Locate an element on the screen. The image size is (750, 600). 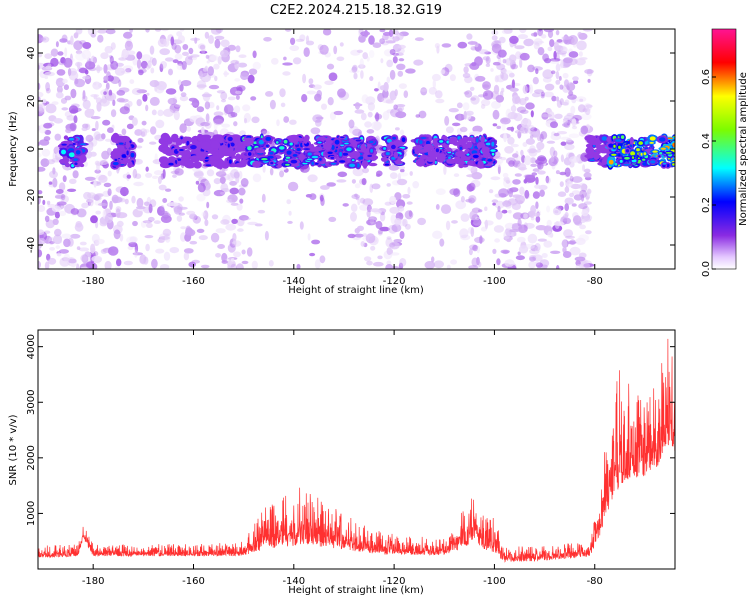
snr-ytick-label: 1000 is located at coordinates (31, 513).